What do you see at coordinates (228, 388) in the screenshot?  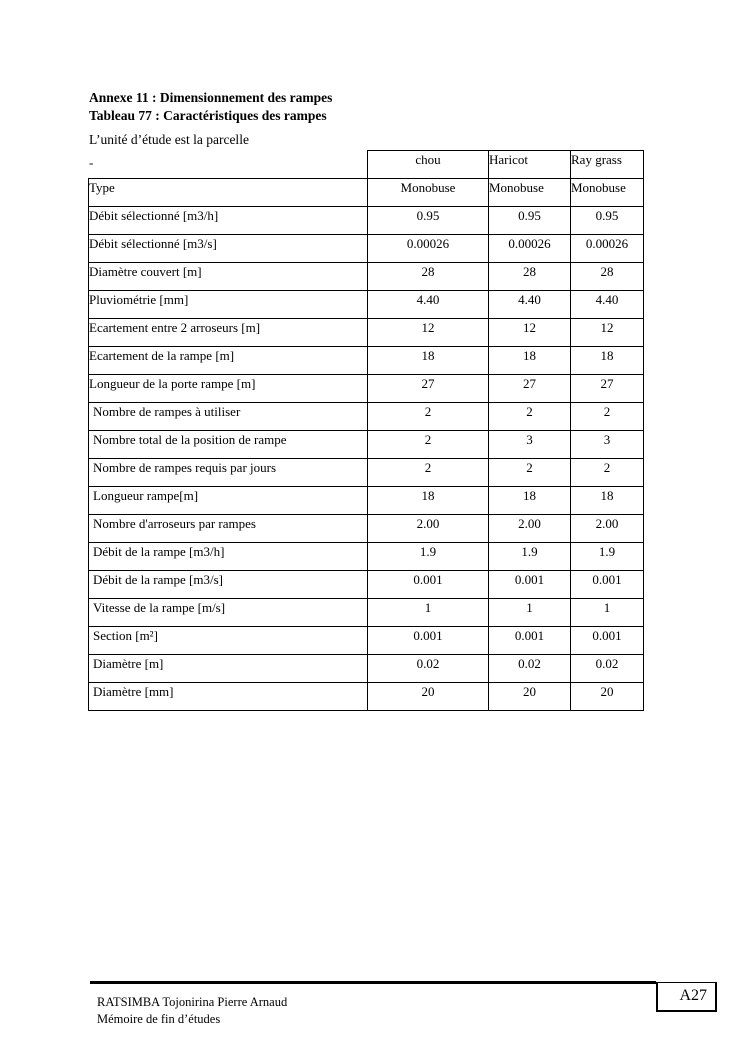 I see `row-label: Longueur de la porte rampe [m]` at bounding box center [228, 388].